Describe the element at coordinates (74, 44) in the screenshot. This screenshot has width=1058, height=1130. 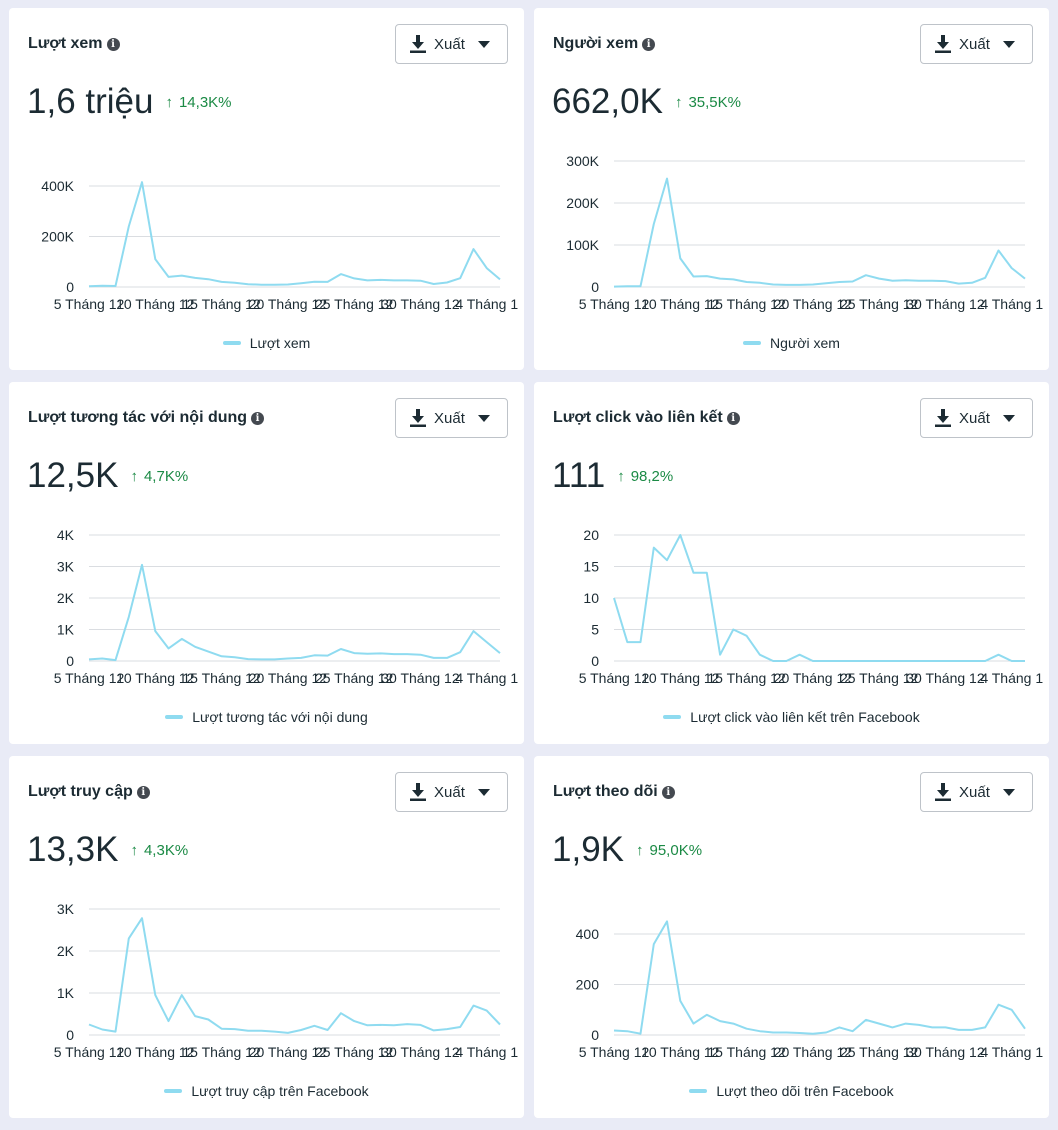
I see `card-title: Lượt xem i` at that location.